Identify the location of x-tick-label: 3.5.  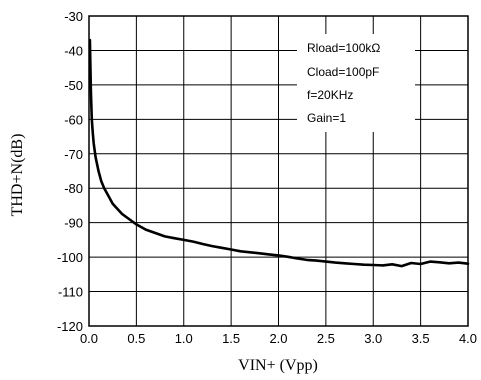
(421, 338).